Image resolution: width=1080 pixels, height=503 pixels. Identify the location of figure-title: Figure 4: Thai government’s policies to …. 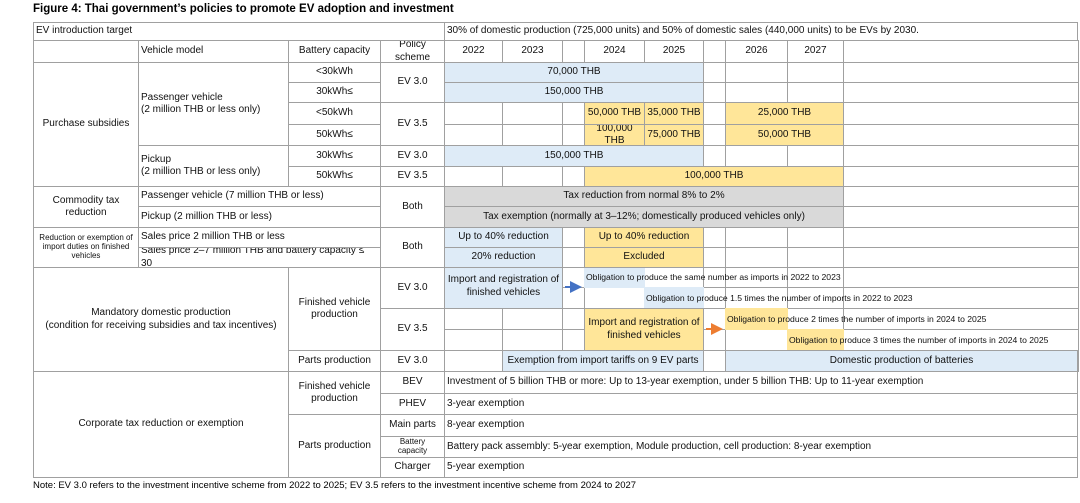
(243, 9).